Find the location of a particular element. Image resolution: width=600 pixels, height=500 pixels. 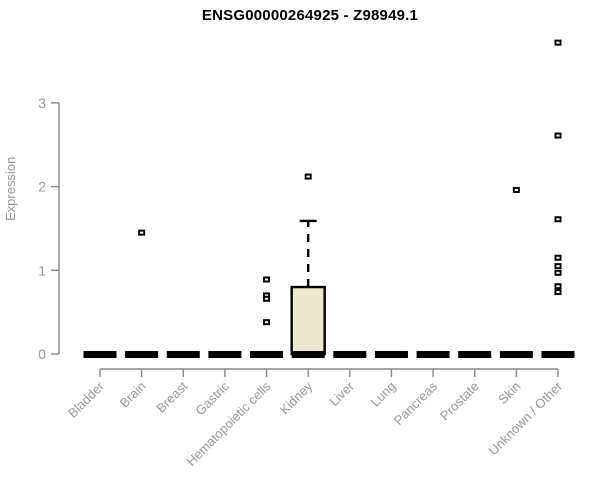

y-tick-label: 1 is located at coordinates (42, 270).